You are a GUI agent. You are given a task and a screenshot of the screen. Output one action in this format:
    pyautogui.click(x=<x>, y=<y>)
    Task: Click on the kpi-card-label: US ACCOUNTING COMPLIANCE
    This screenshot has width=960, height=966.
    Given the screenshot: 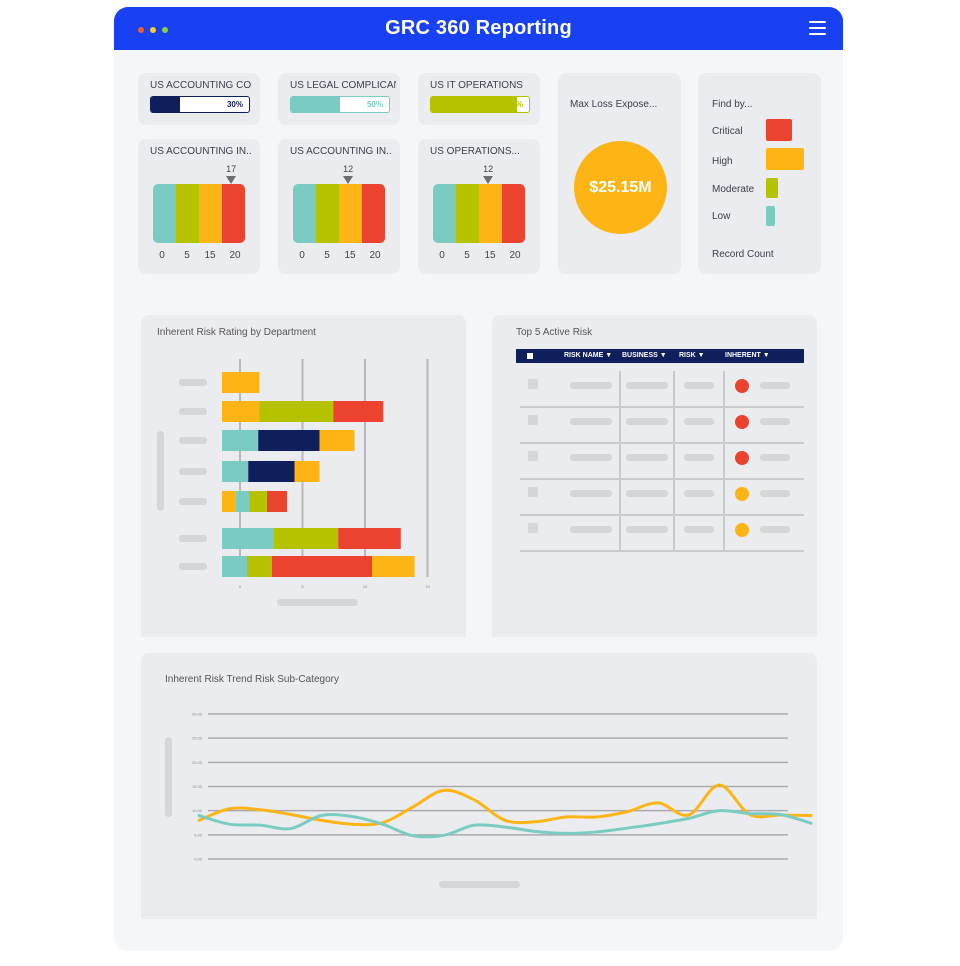 What is the action you would take?
    pyautogui.click(x=201, y=85)
    